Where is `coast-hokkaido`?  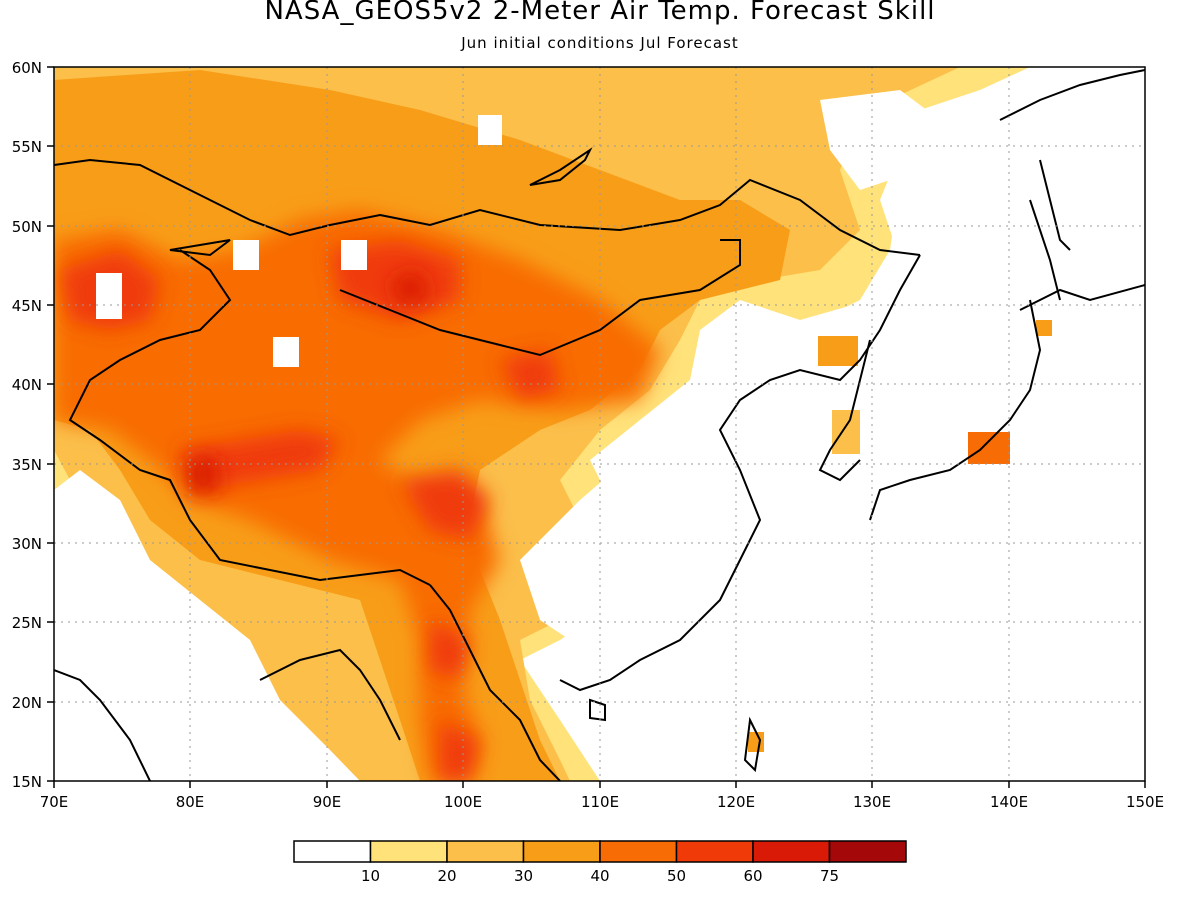
coast-hokkaido is located at coordinates (1082, 297).